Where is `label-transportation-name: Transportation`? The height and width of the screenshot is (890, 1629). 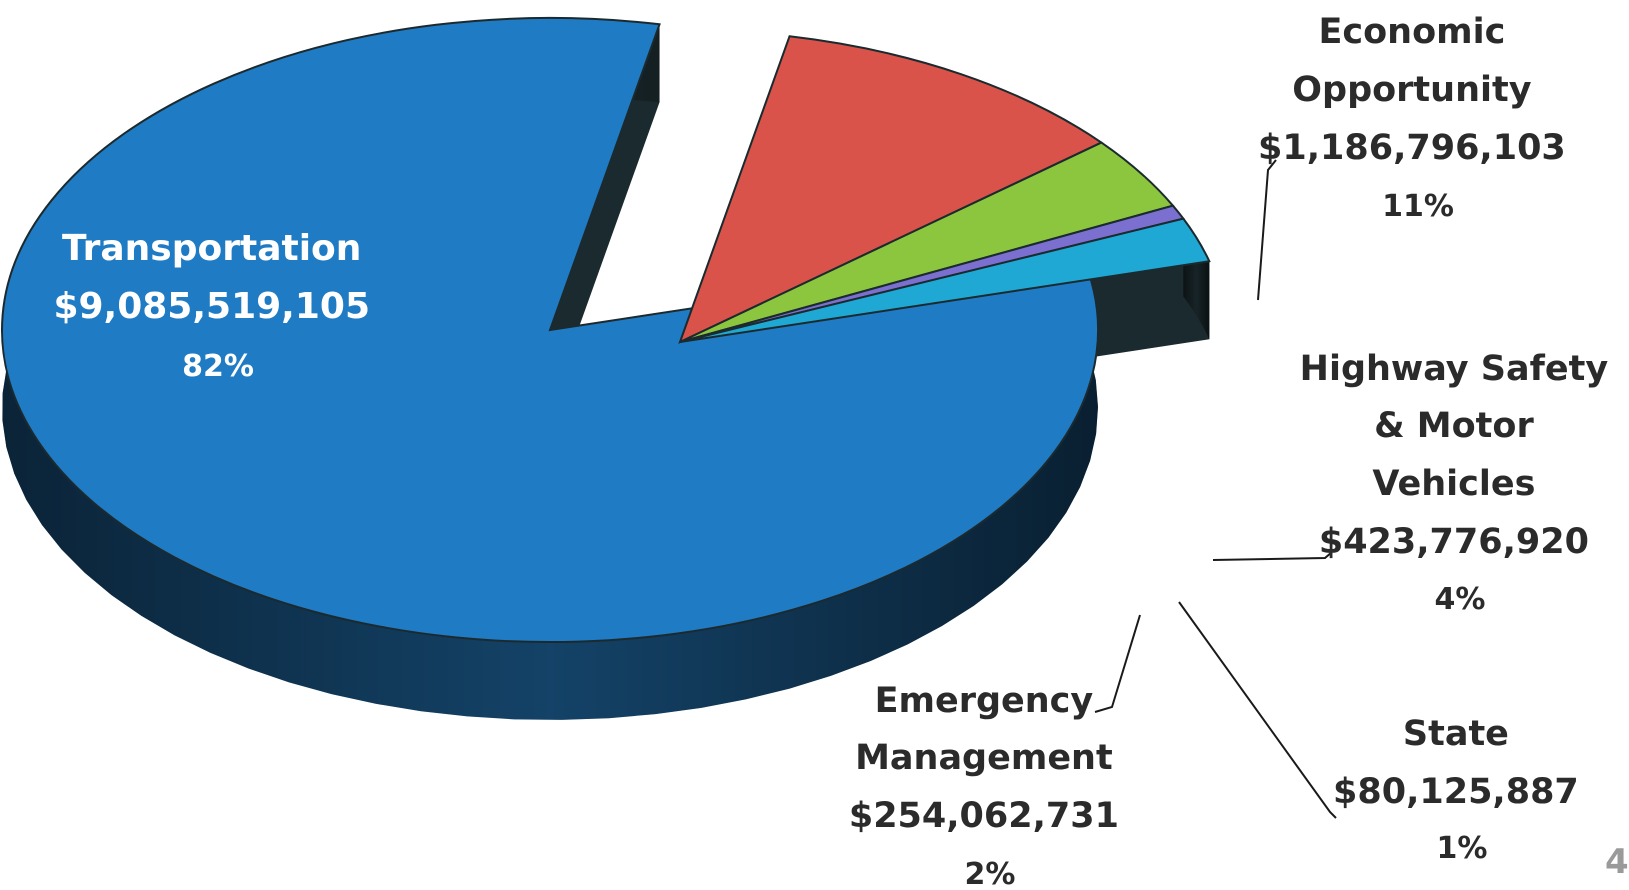
label-transportation-name: Transportation is located at coordinates (211, 248).